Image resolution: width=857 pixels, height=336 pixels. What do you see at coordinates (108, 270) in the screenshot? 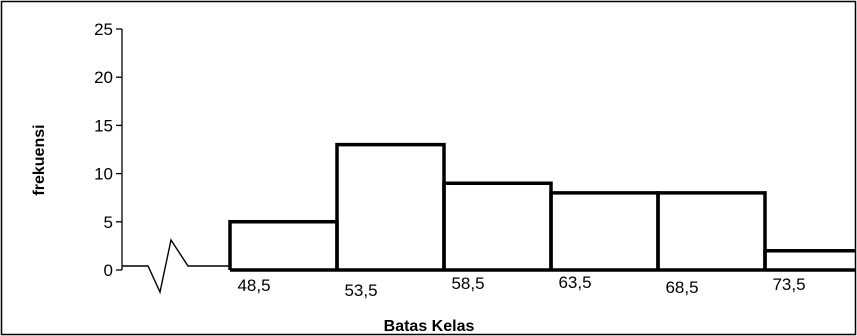
I see `y-tick-label: 0` at bounding box center [108, 270].